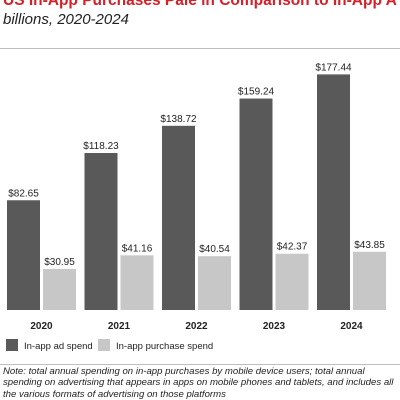  I want to click on x-tick-label-2023: 2023, so click(274, 326).